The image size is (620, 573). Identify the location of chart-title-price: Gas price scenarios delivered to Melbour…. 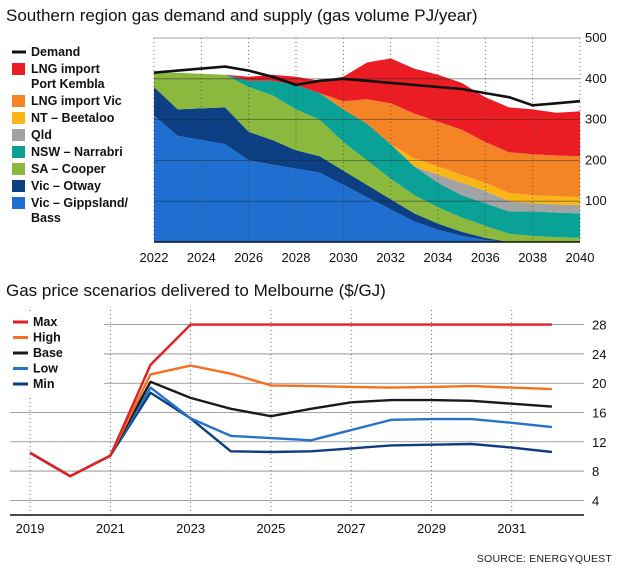
(196, 290).